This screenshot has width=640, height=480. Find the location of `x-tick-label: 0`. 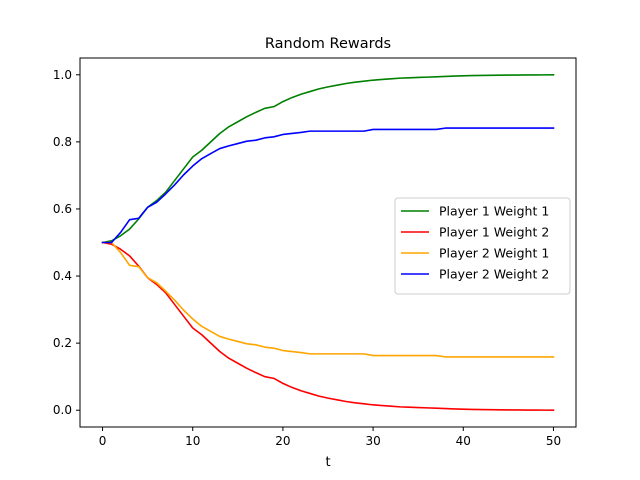

x-tick-label: 0 is located at coordinates (103, 441).